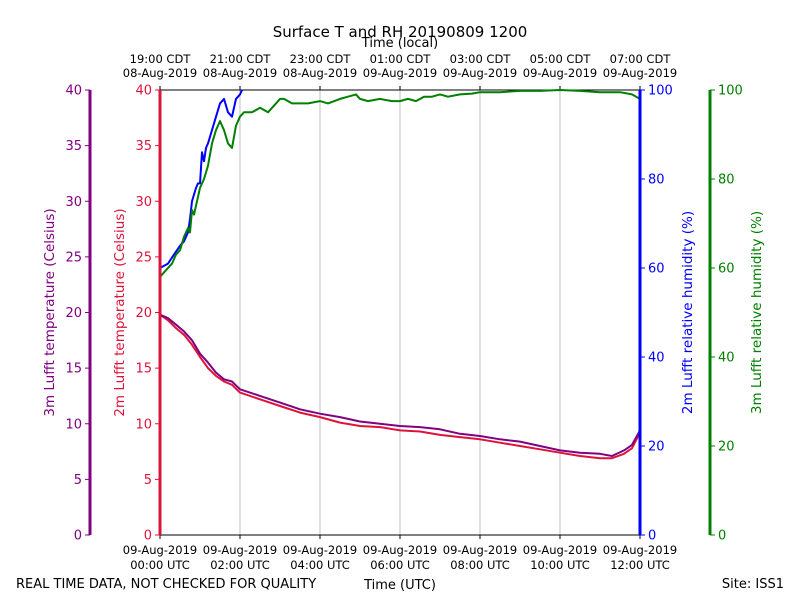  What do you see at coordinates (757, 312) in the screenshot?
I see `y-axis-label: 3m Lufft relative humidity (%)` at bounding box center [757, 312].